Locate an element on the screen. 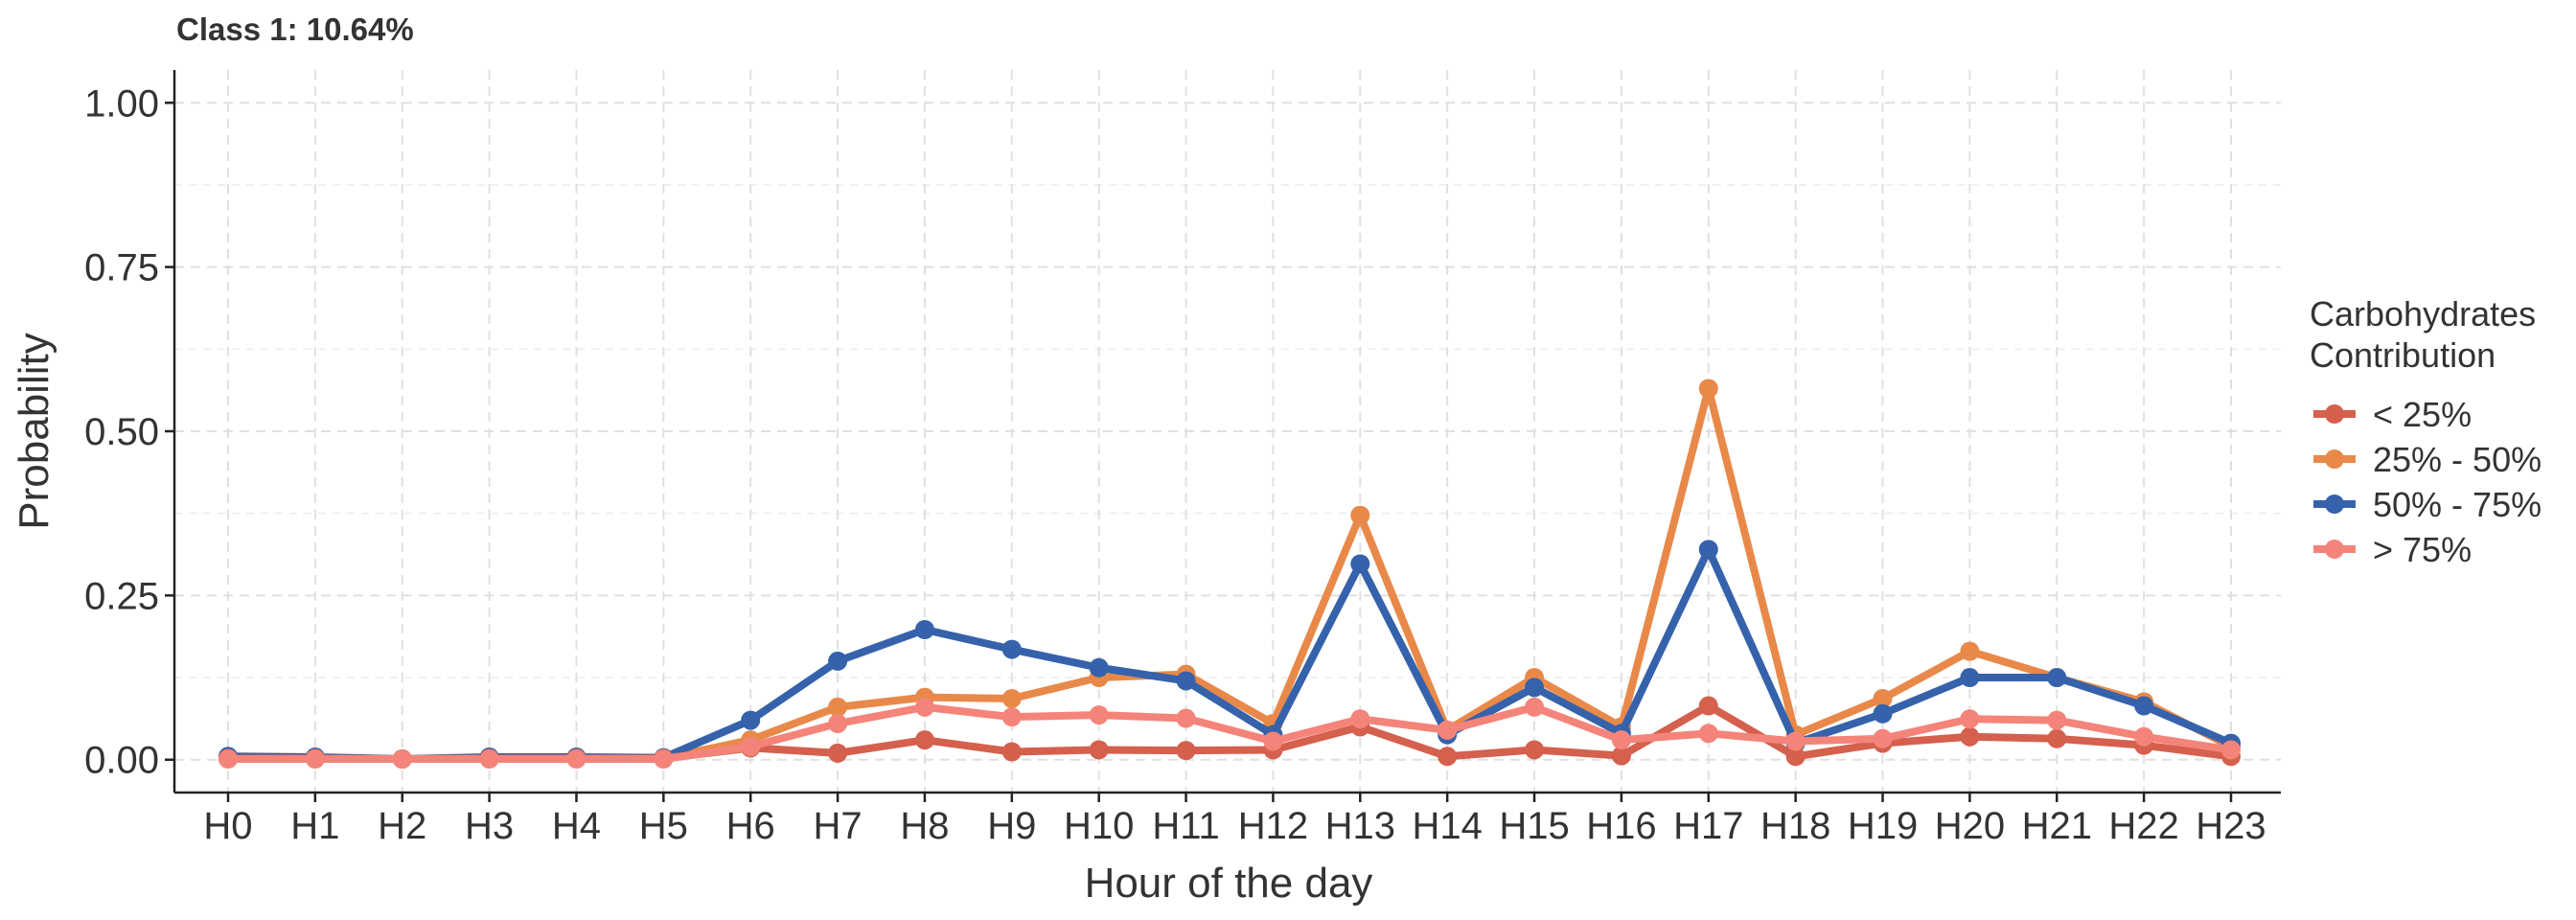  x-tick-label: H11 is located at coordinates (1185, 826).